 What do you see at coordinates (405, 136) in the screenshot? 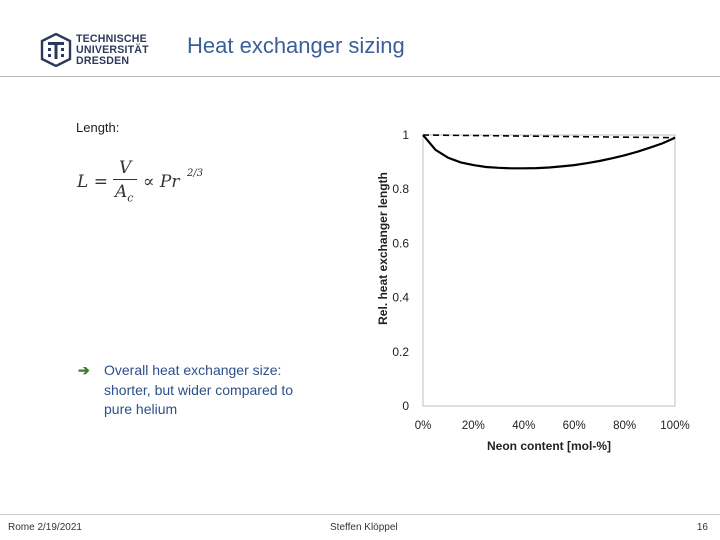
I see `y-tick-label: 1` at bounding box center [405, 136].